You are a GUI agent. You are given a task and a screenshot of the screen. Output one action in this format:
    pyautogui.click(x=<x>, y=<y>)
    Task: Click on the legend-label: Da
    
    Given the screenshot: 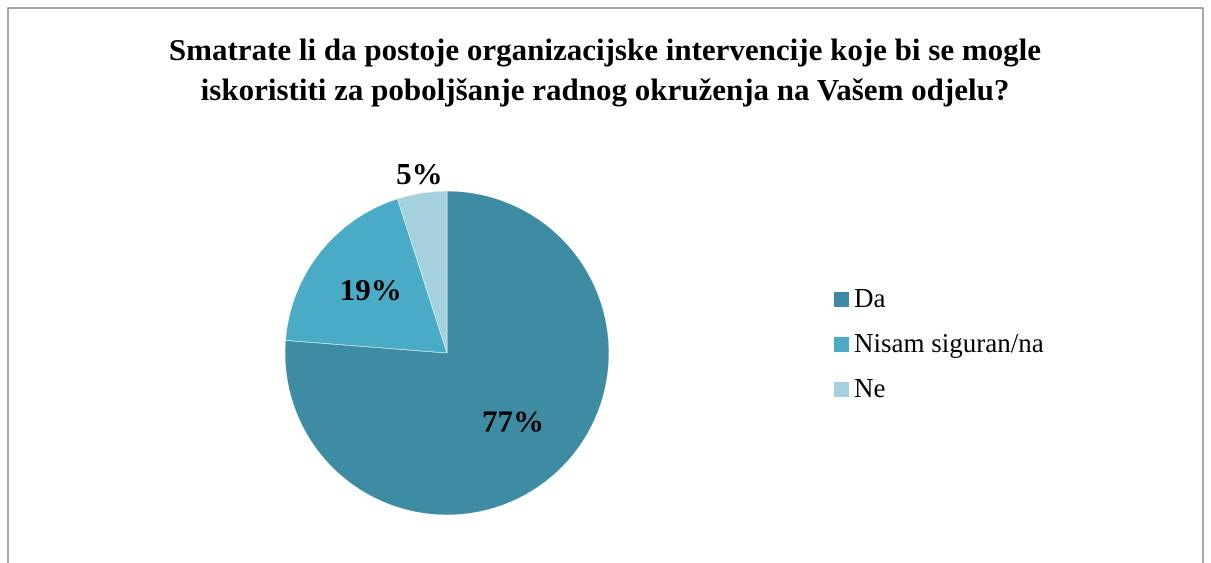 What is the action you would take?
    pyautogui.click(x=869, y=298)
    